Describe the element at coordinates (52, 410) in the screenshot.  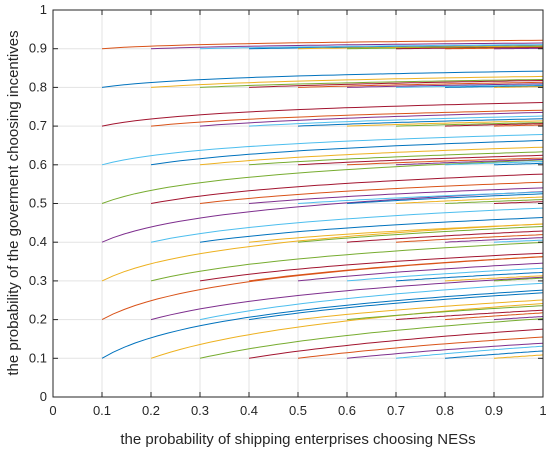
I see `x-tick-label: 0` at that location.